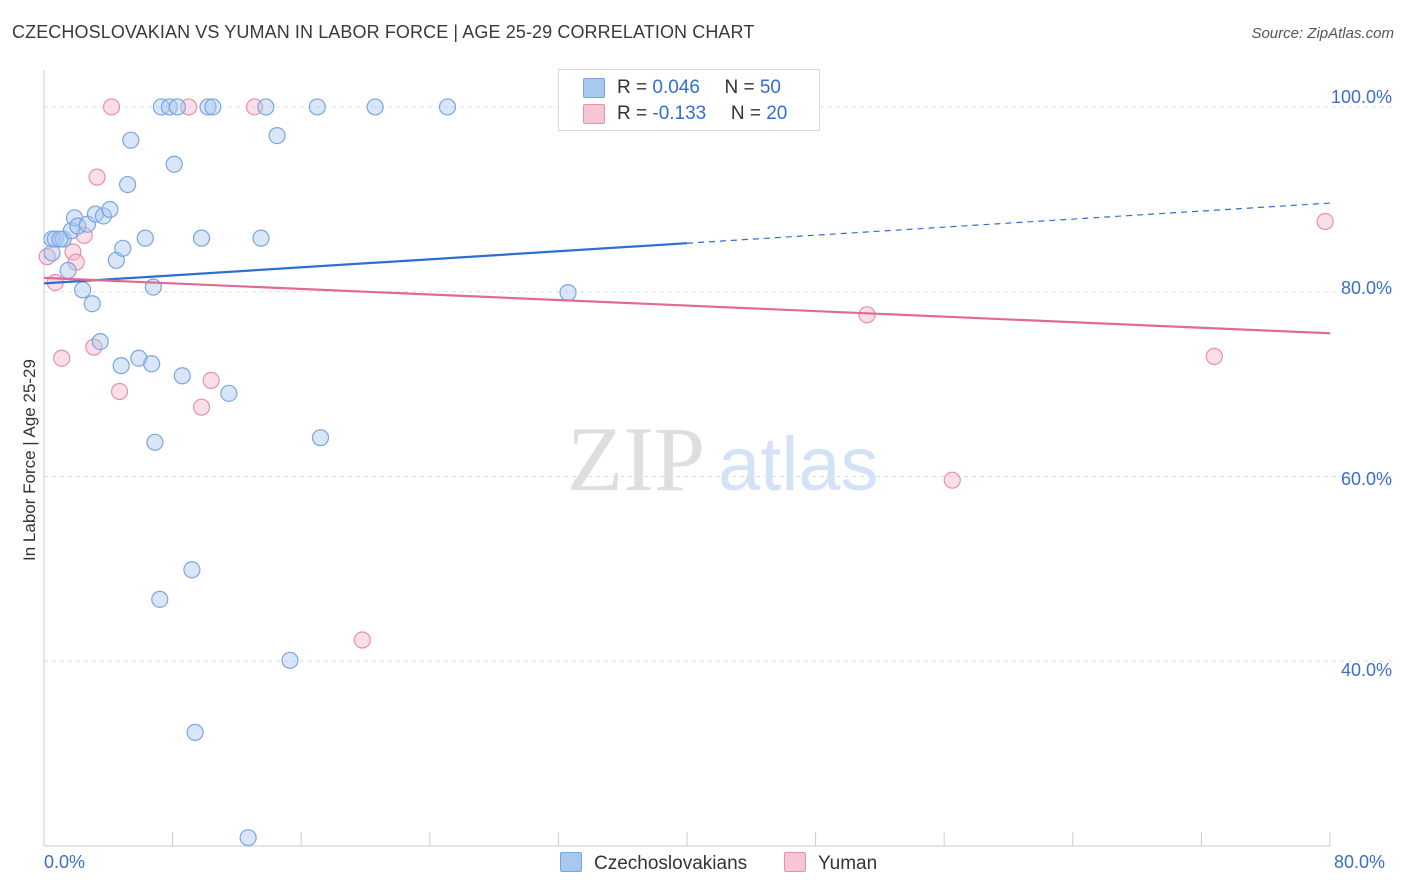 This screenshot has height=892, width=1406. What do you see at coordinates (1366, 670) in the screenshot?
I see `y-tick-40: 40.0%` at bounding box center [1366, 670].